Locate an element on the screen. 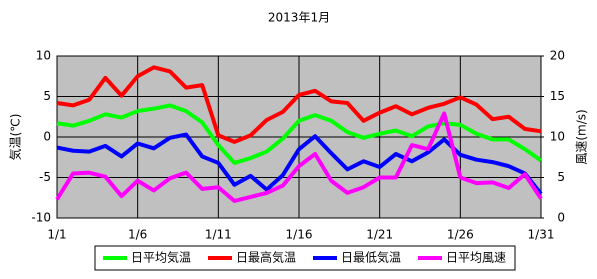 This screenshot has width=597, height=279. y2-tick-label: 5 is located at coordinates (561, 177).